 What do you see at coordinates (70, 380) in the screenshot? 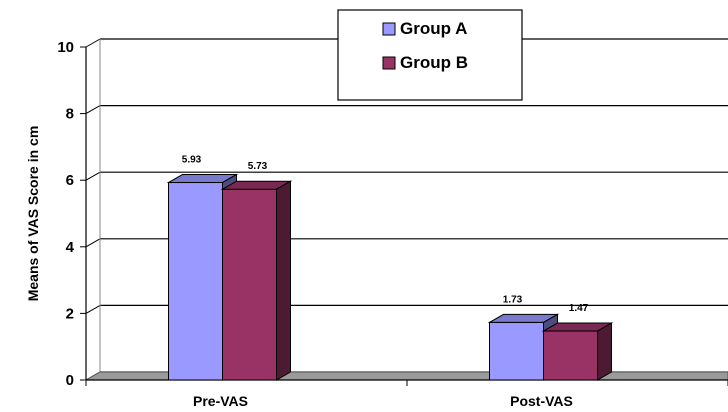
I see `y-tick-label: 0` at bounding box center [70, 380].